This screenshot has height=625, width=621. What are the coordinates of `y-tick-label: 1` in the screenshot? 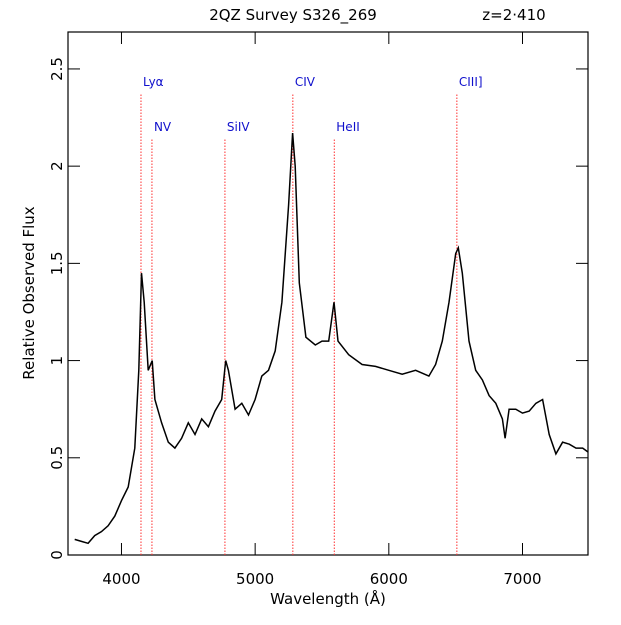 It's located at (57, 361).